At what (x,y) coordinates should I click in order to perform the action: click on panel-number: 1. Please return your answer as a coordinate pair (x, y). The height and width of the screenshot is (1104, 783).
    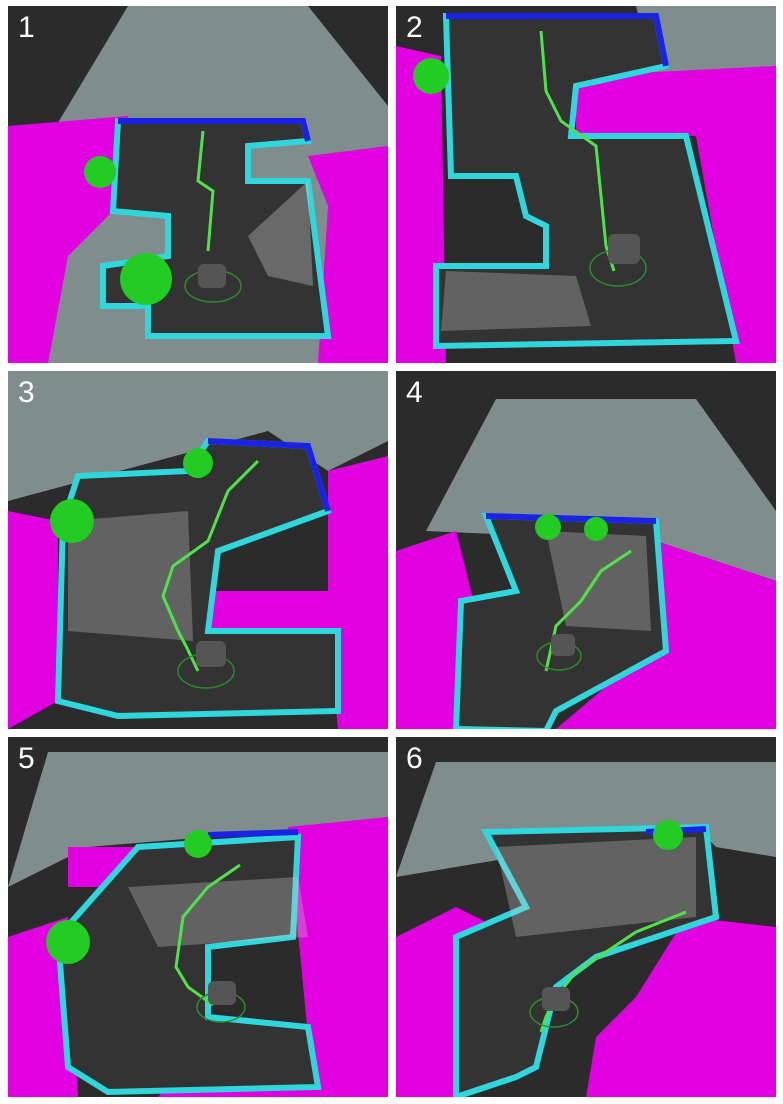
    Looking at the image, I should click on (26, 27).